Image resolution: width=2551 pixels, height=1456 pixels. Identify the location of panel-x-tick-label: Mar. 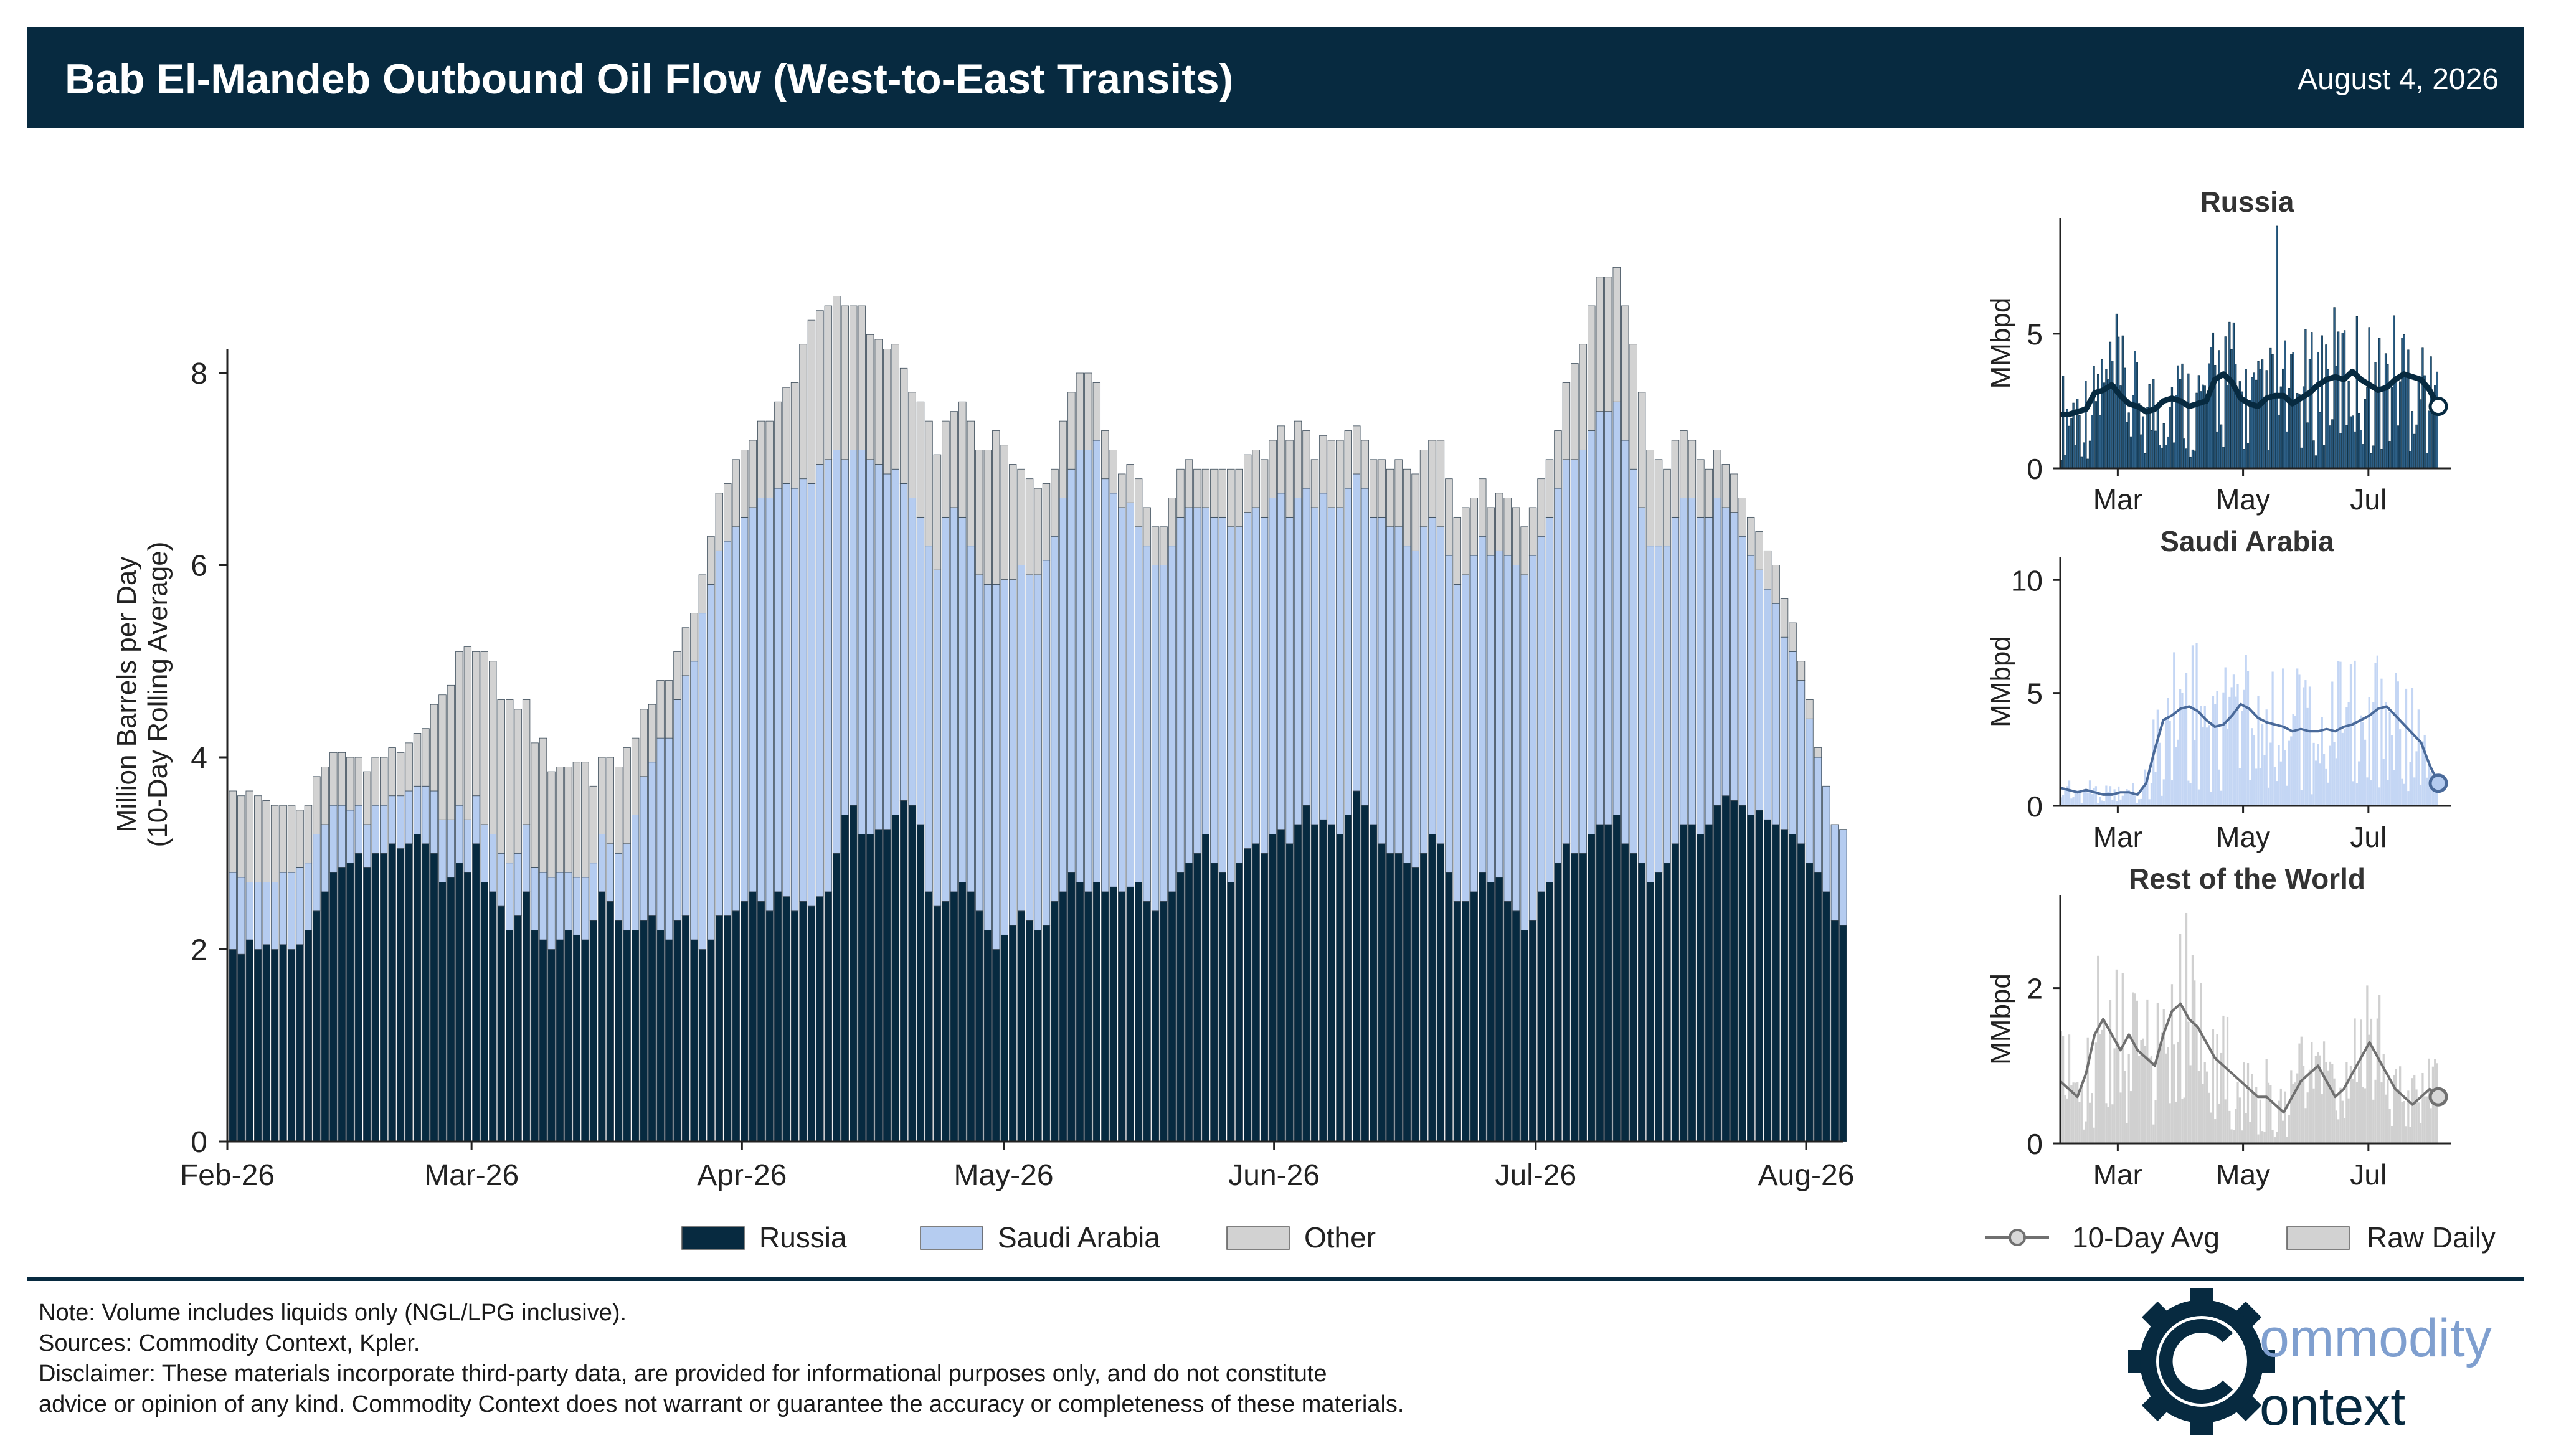
(2117, 500).